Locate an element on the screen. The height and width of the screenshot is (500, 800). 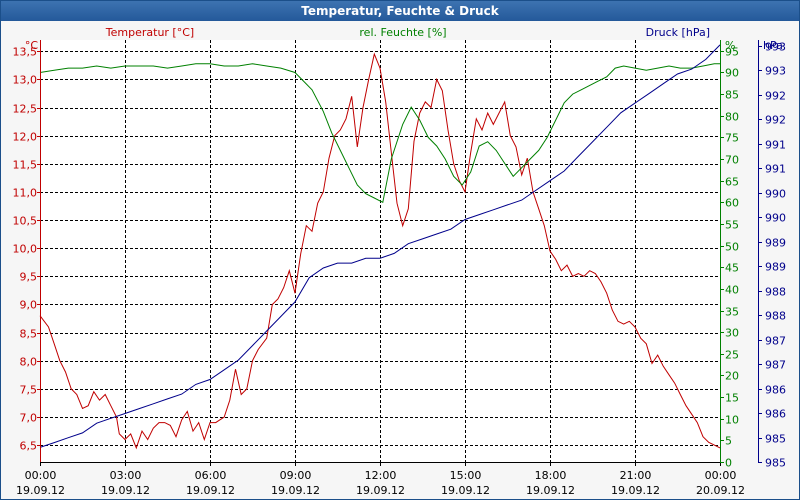
temperature-tick-label: 8,5 is located at coordinates (29, 334).